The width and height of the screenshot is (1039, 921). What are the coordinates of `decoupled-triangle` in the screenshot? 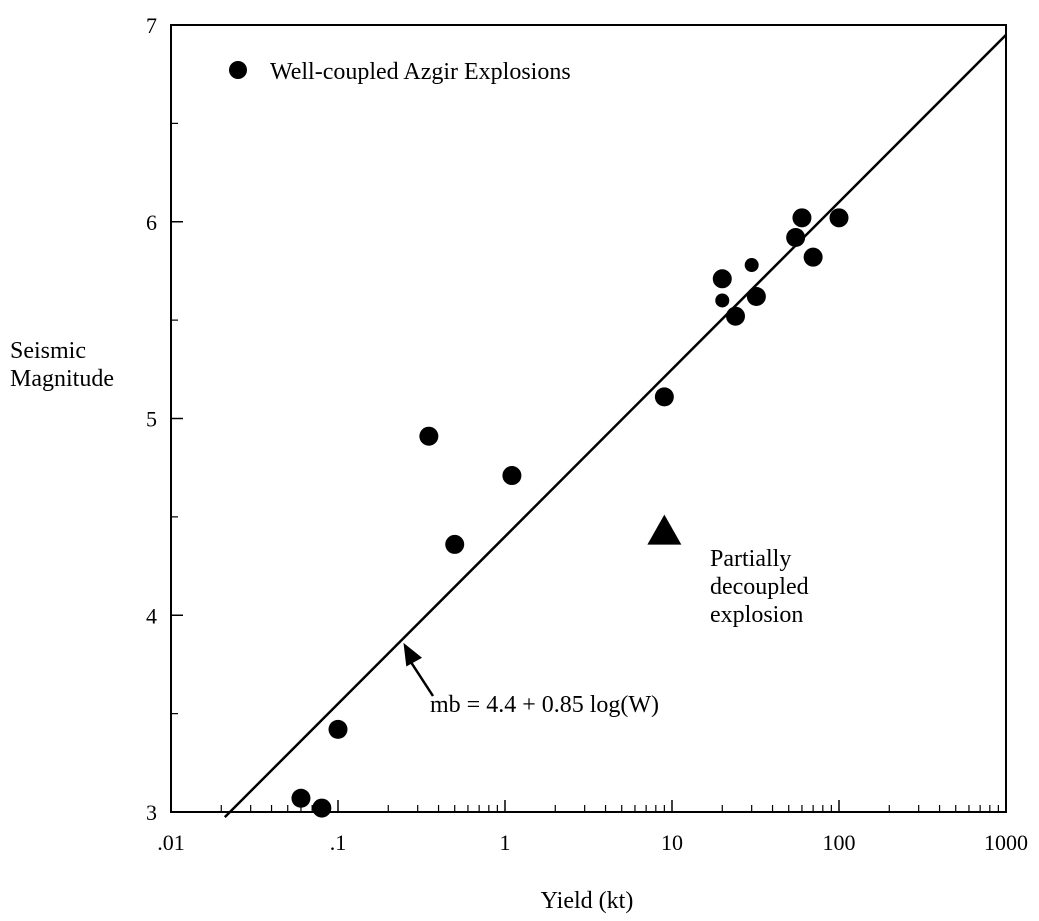 It's located at (664, 529).